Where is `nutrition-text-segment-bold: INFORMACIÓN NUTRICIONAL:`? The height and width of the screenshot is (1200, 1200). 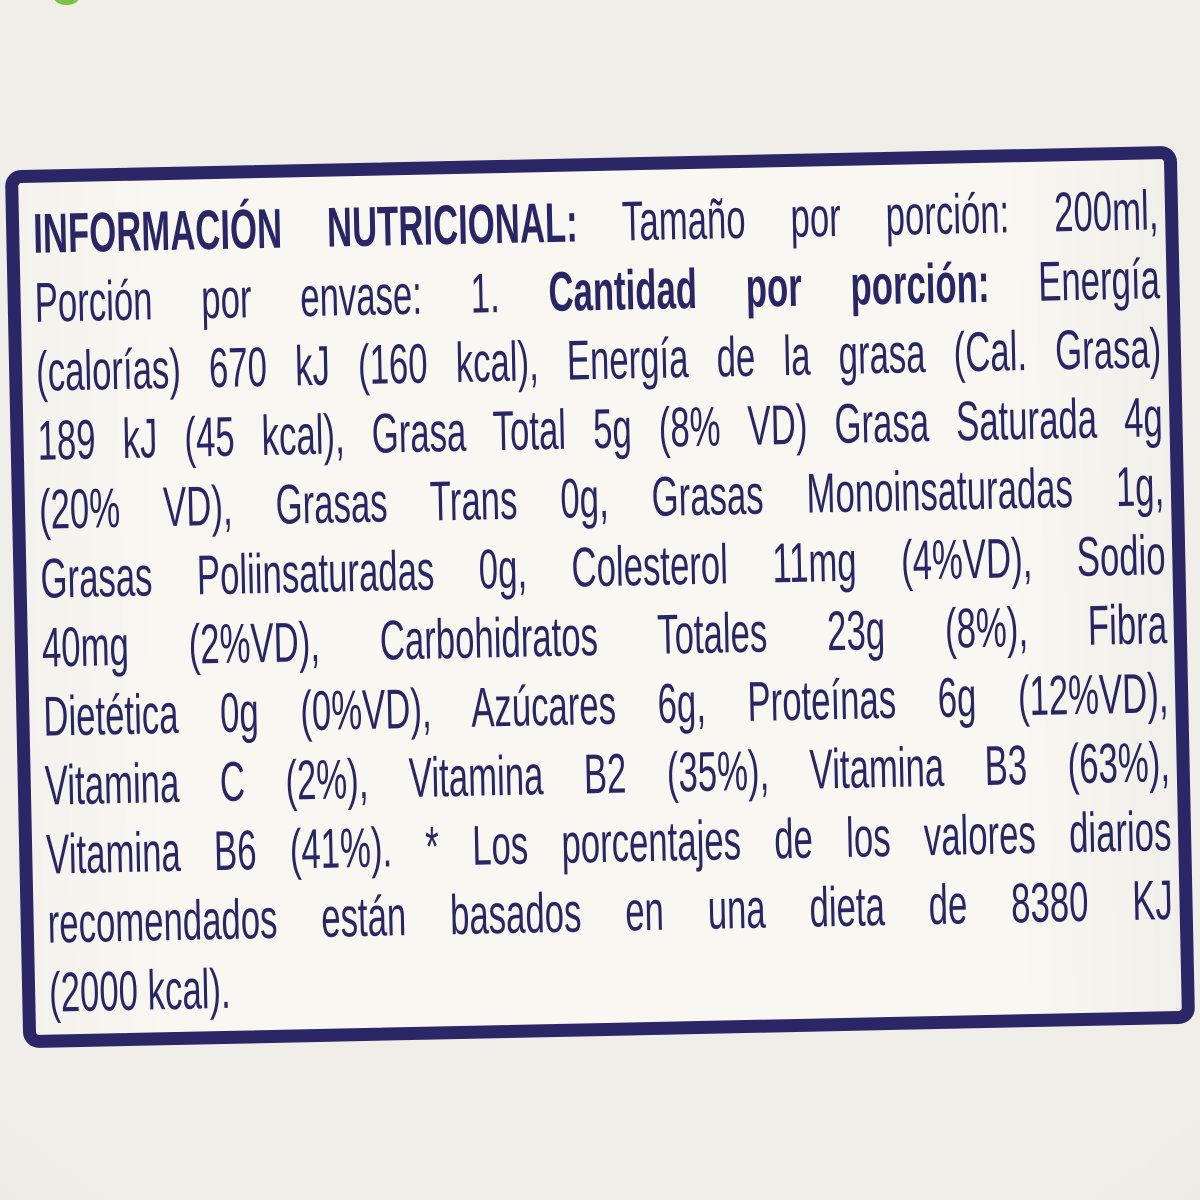
nutrition-text-segment-bold: INFORMACIÓN NUTRICIONAL: is located at coordinates (305, 227).